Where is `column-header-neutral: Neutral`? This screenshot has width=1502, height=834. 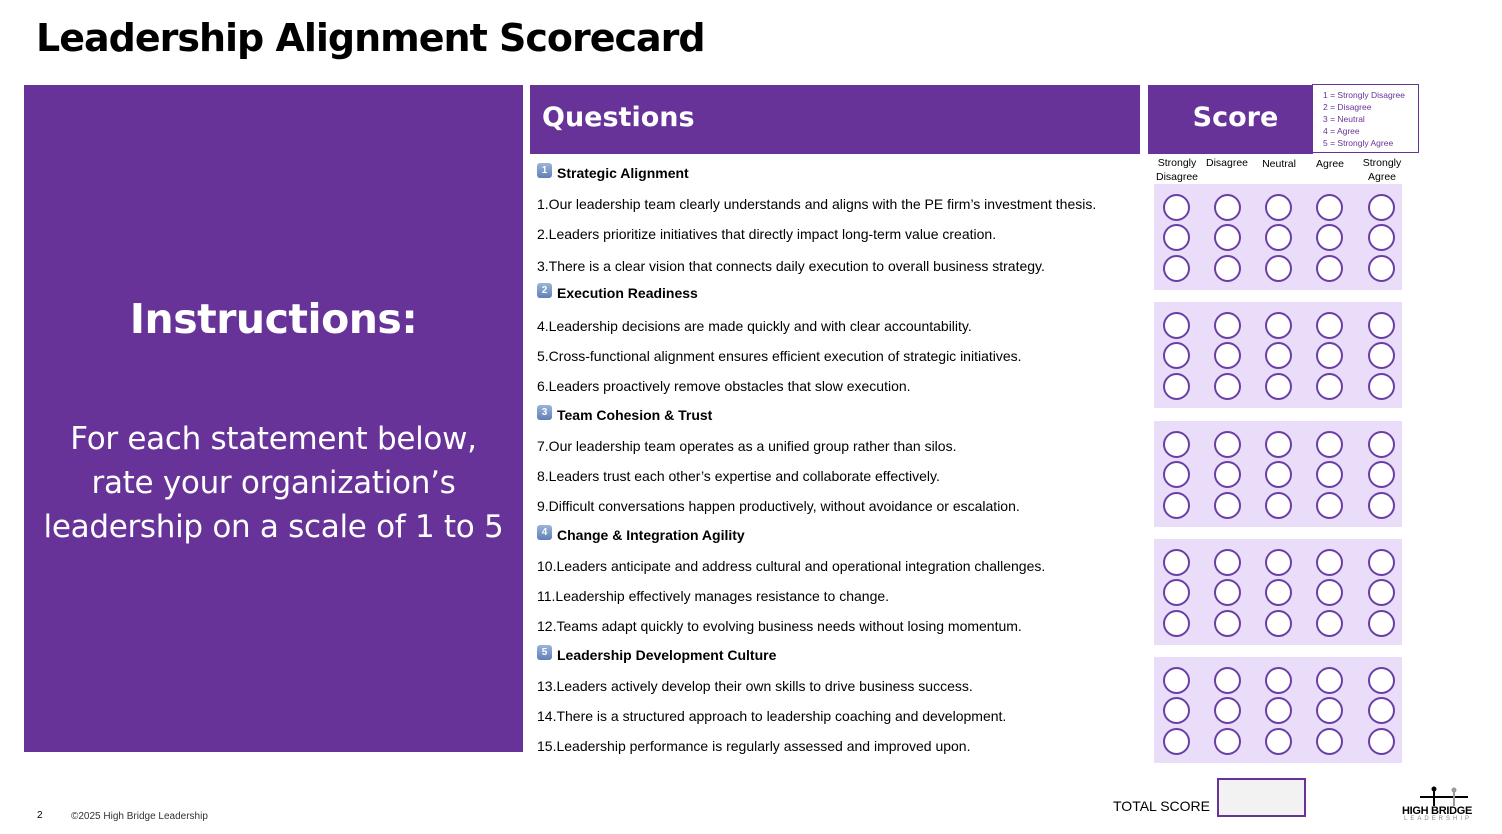
column-header-neutral: Neutral is located at coordinates (1279, 164).